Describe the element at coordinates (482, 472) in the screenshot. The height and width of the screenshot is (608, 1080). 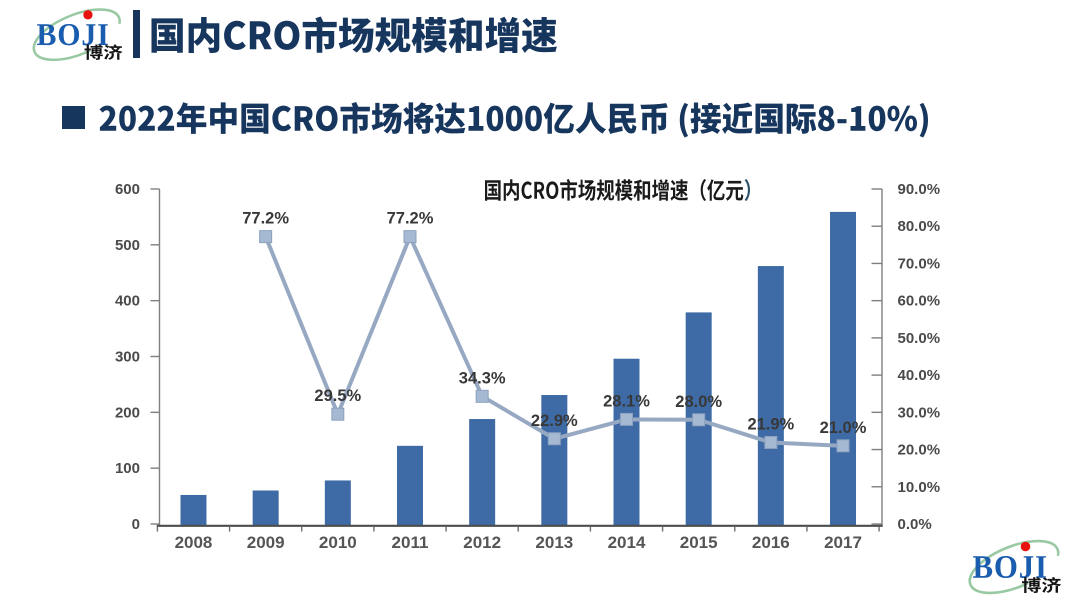
I see `bar-2012` at that location.